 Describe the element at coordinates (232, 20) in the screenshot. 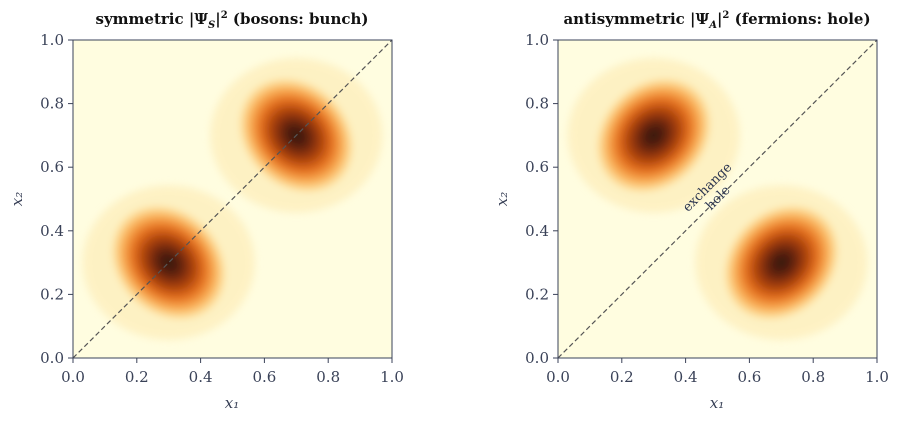

I see `panel-title: symmetric |ΨS|2 (bosons: bunch)` at that location.